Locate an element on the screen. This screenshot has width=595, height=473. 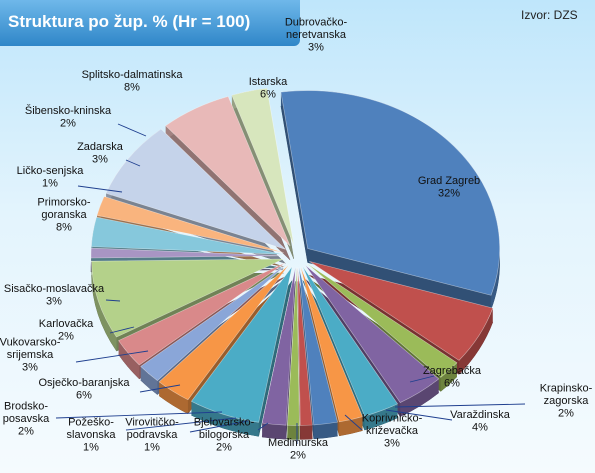
slice-wall-krapinsko-zagorska is located at coordinates (448, 377).